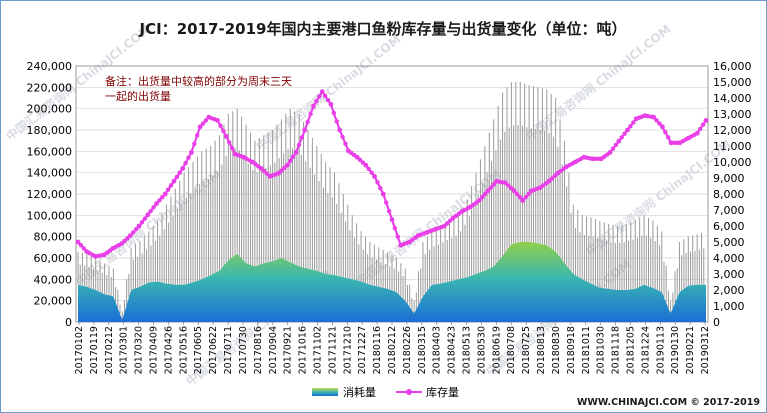 Image resolution: width=767 pixels, height=413 pixels. Describe the element at coordinates (213, 350) in the screenshot. I see `x-tick-label: 20170622` at that location.